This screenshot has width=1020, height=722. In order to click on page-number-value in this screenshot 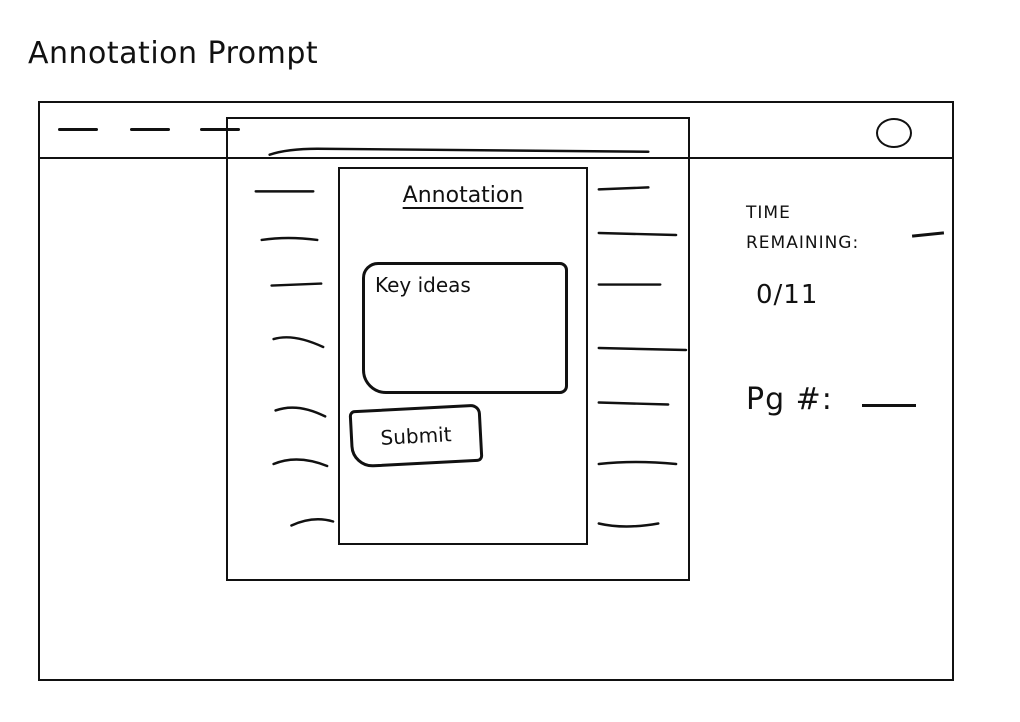, I will do `click(889, 405)`.